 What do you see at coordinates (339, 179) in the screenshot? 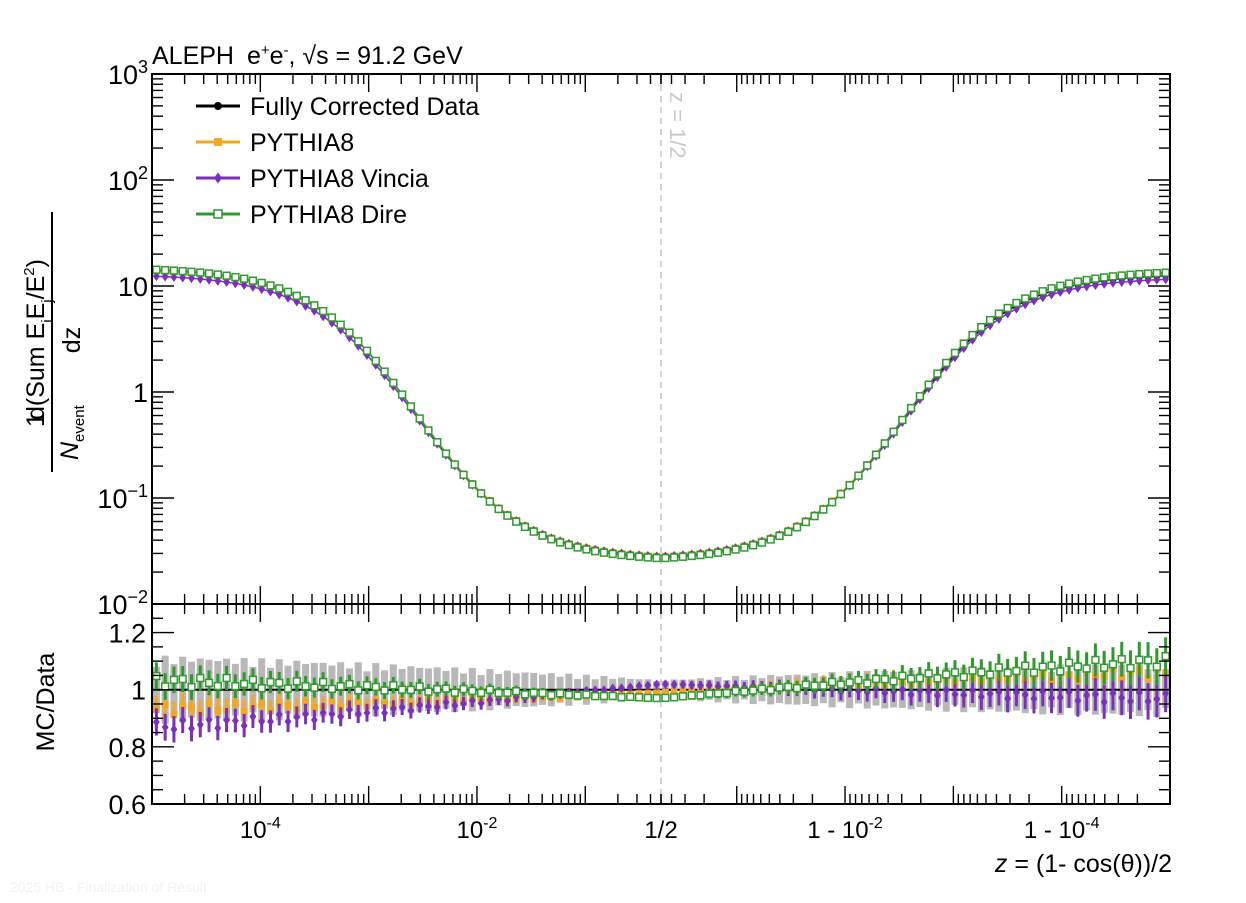
I see `legend-label: PYTHIA8 Vincia` at bounding box center [339, 179].